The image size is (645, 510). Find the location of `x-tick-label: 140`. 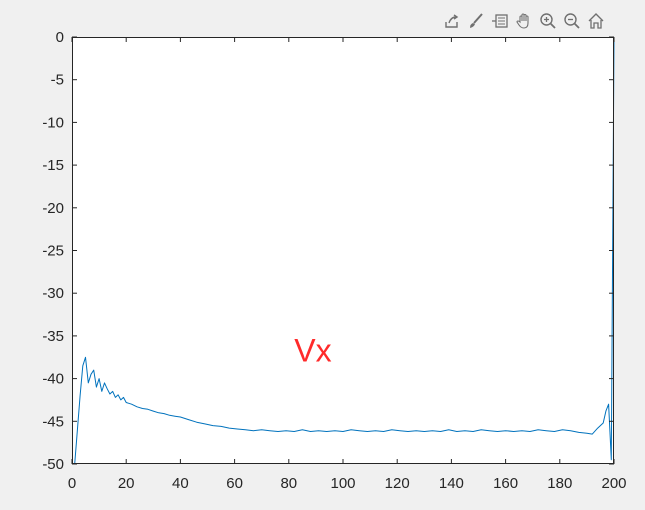

x-tick-label: 140 is located at coordinates (451, 483).